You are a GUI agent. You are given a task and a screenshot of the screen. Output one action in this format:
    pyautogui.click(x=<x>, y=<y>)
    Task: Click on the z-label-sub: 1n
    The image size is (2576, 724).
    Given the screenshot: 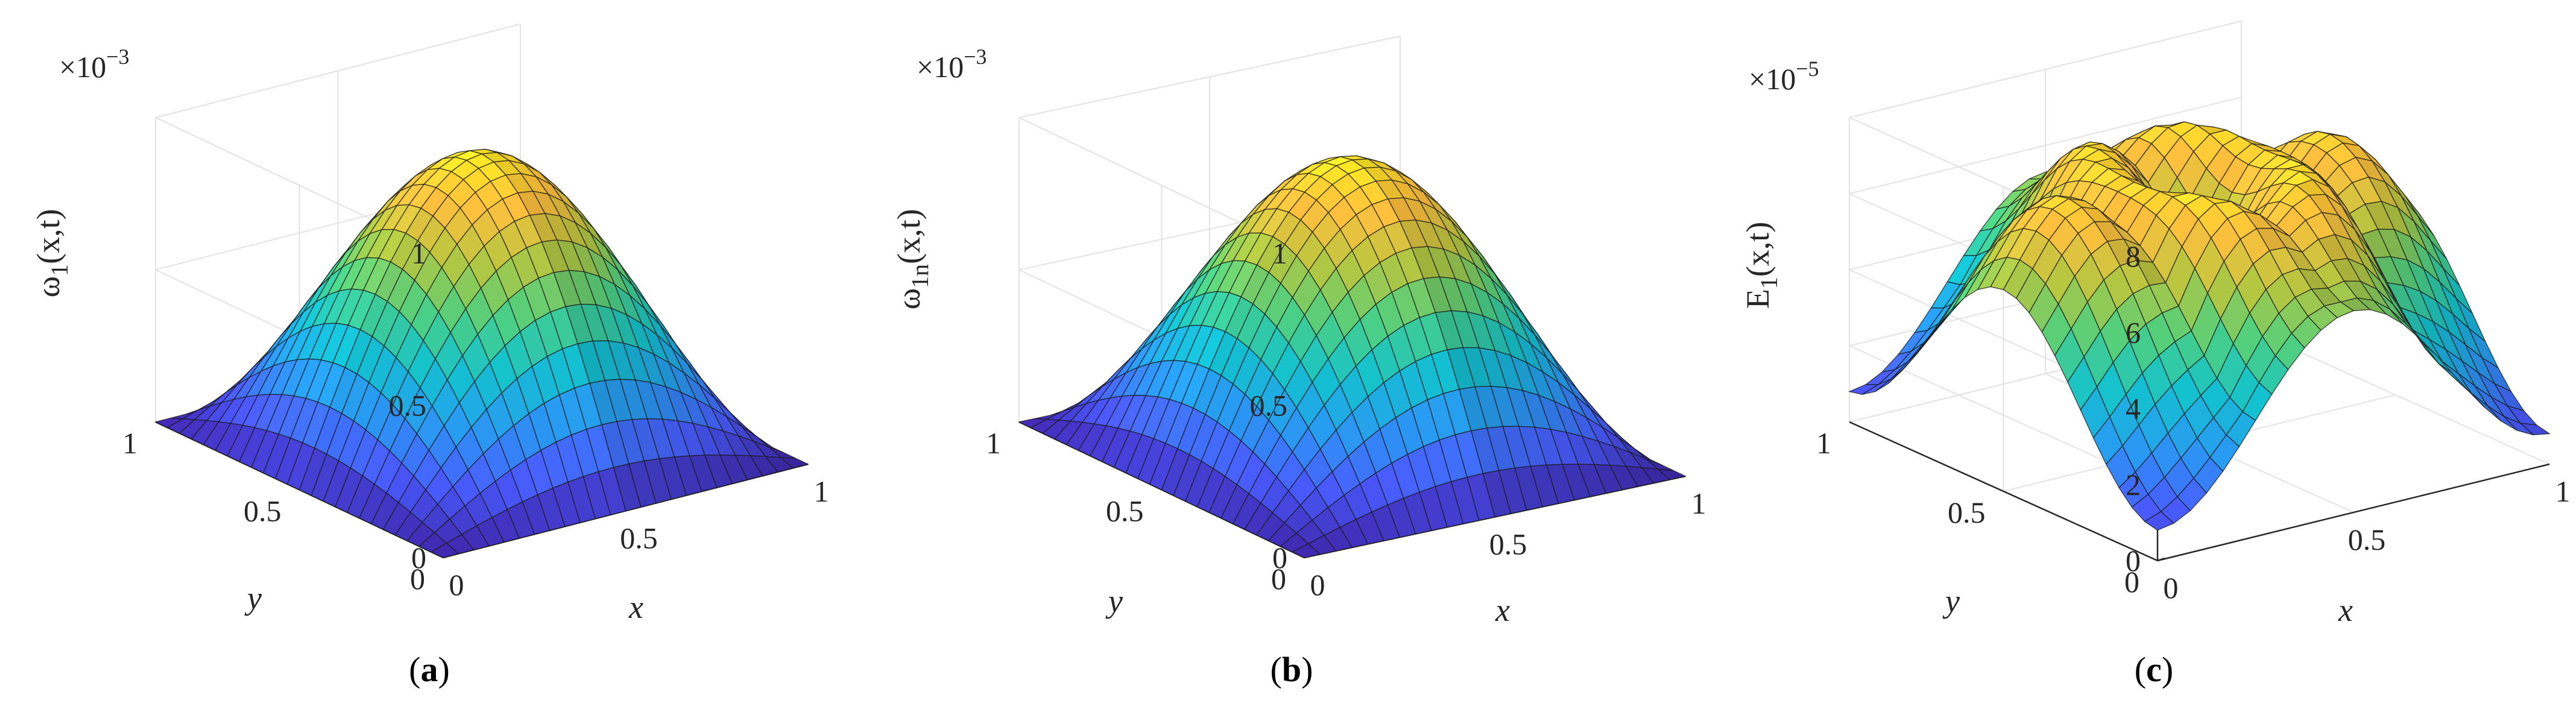 What is the action you would take?
    pyautogui.click(x=919, y=276)
    